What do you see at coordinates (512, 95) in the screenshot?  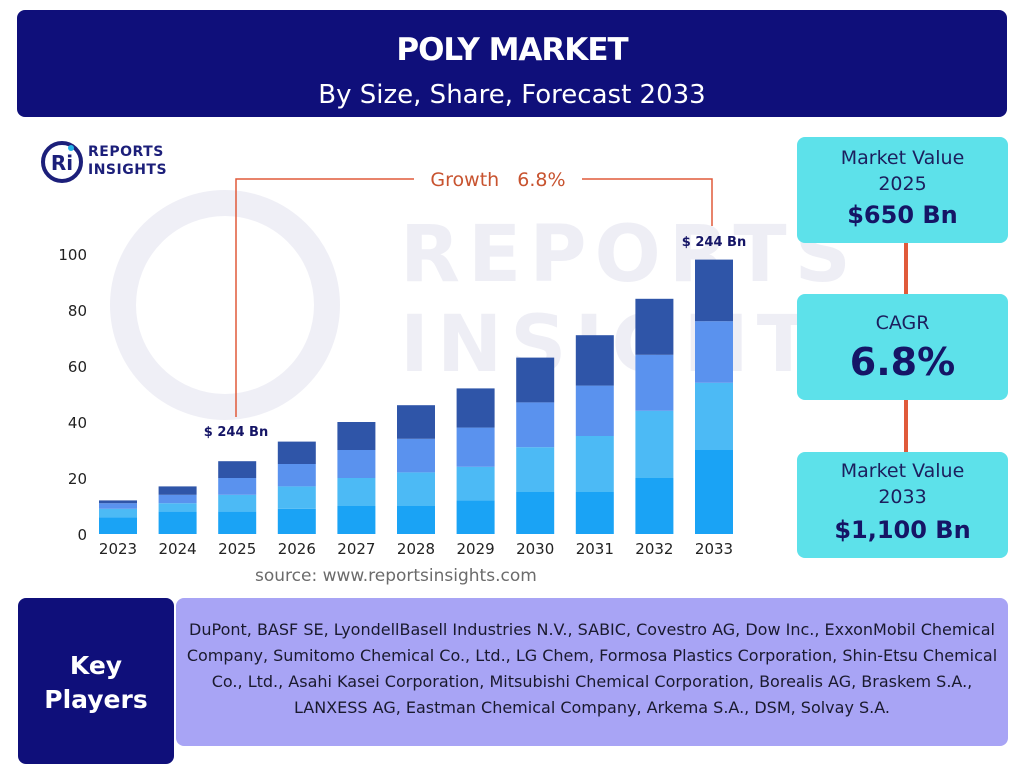 I see `page-subtitle: By Size, Share, Forecast 2033` at bounding box center [512, 95].